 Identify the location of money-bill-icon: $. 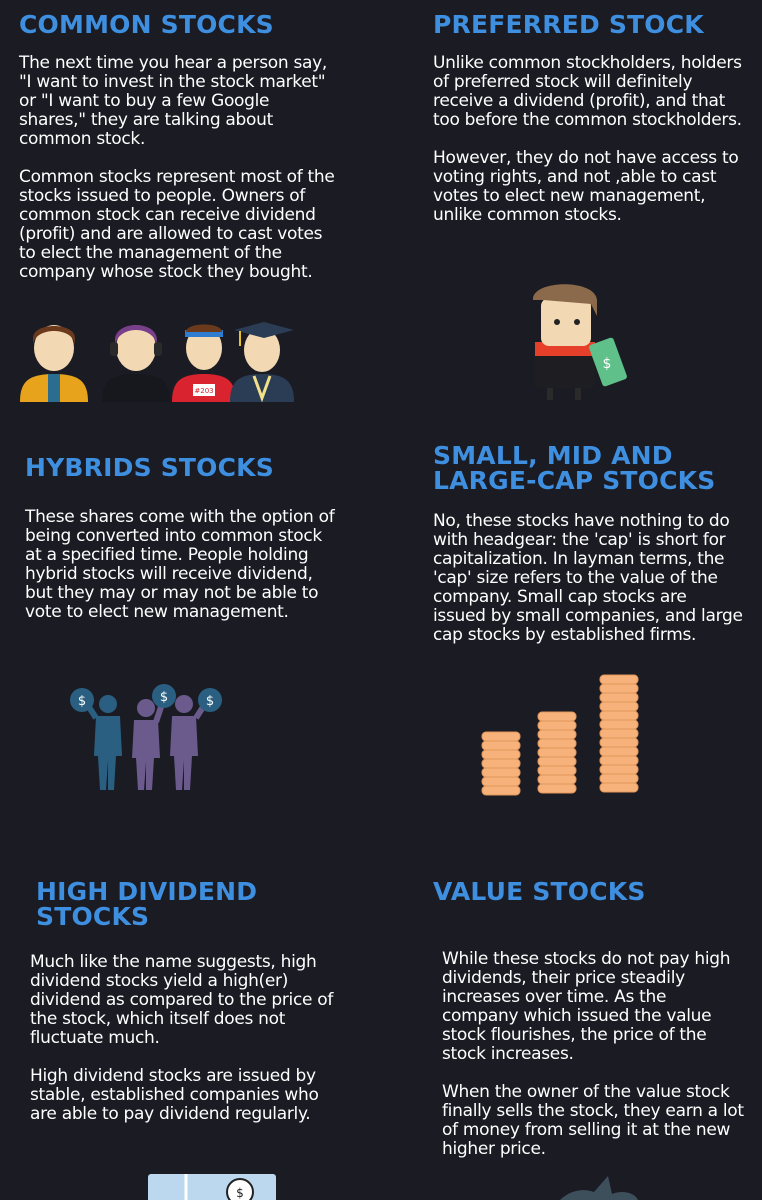
(608, 362).